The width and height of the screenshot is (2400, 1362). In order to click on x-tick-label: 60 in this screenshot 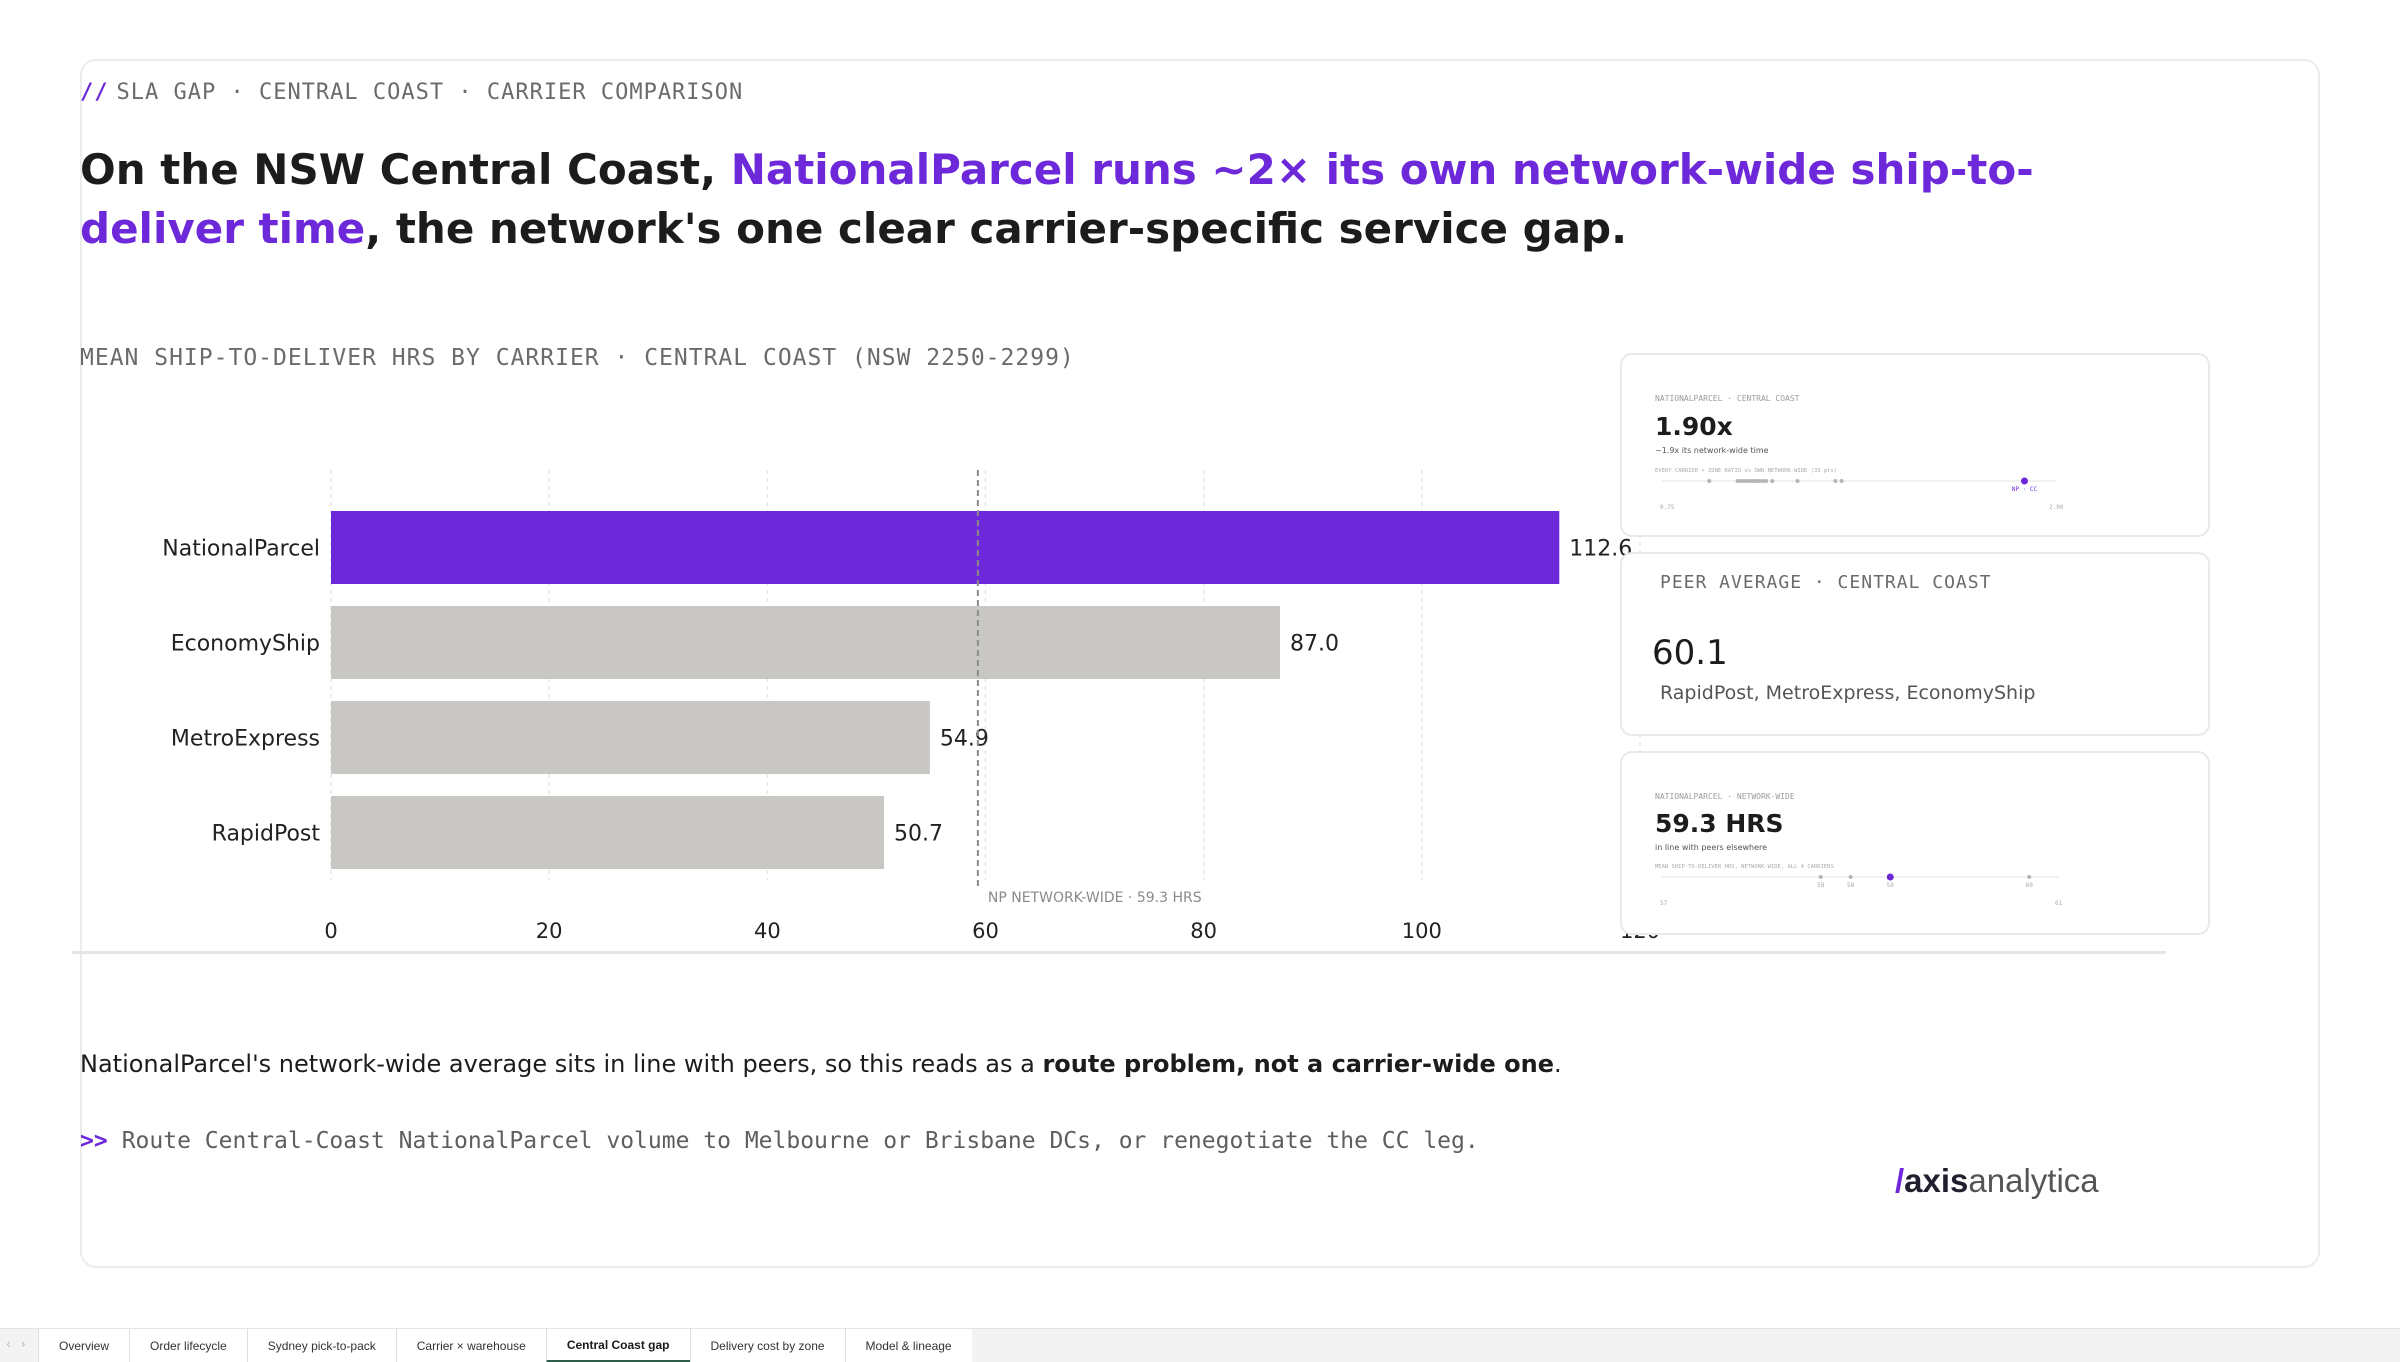, I will do `click(985, 931)`.